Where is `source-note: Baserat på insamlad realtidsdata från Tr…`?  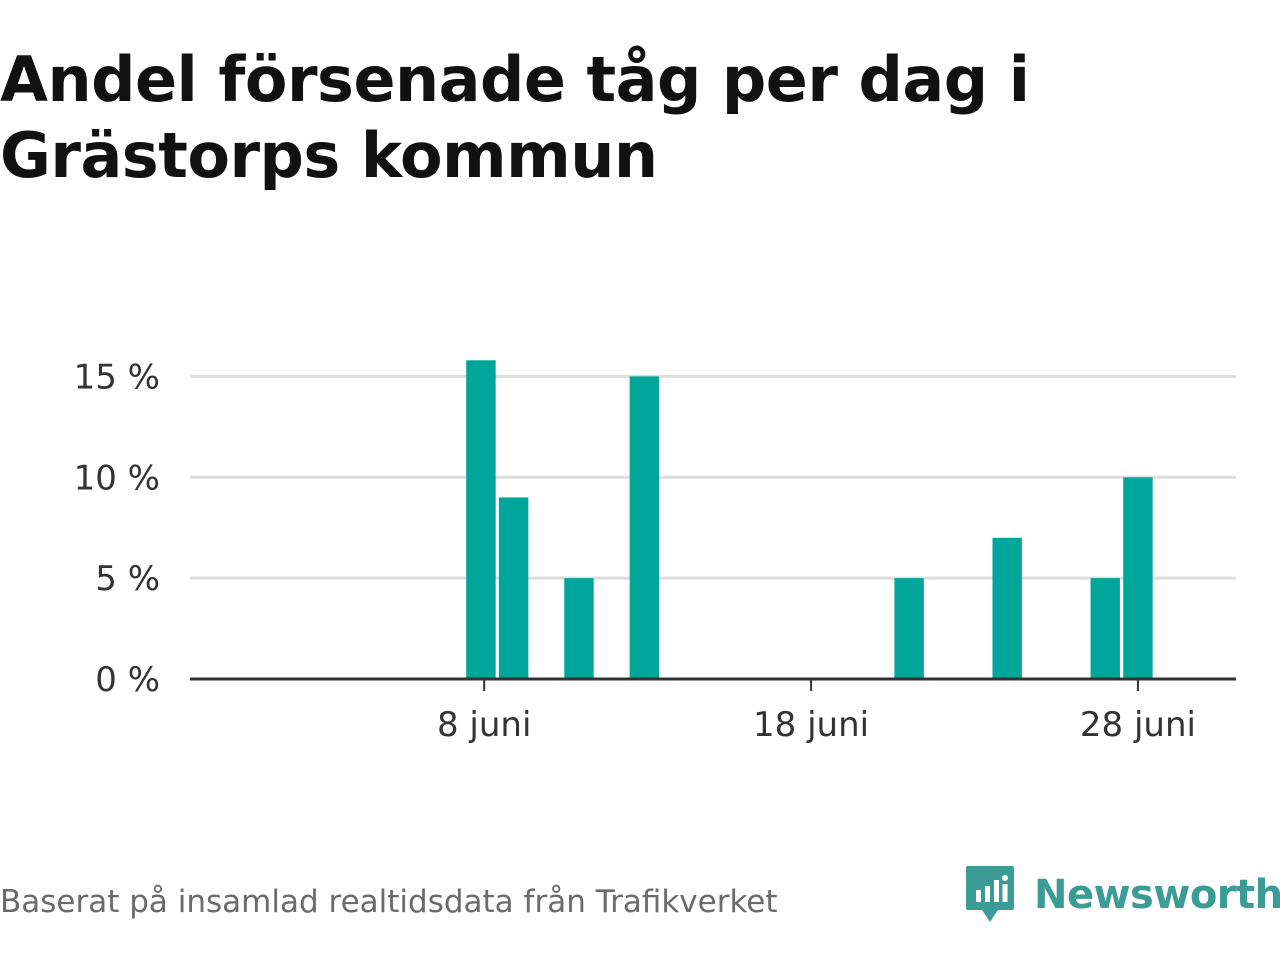
source-note: Baserat på insamlad realtidsdata från Tr… is located at coordinates (389, 902).